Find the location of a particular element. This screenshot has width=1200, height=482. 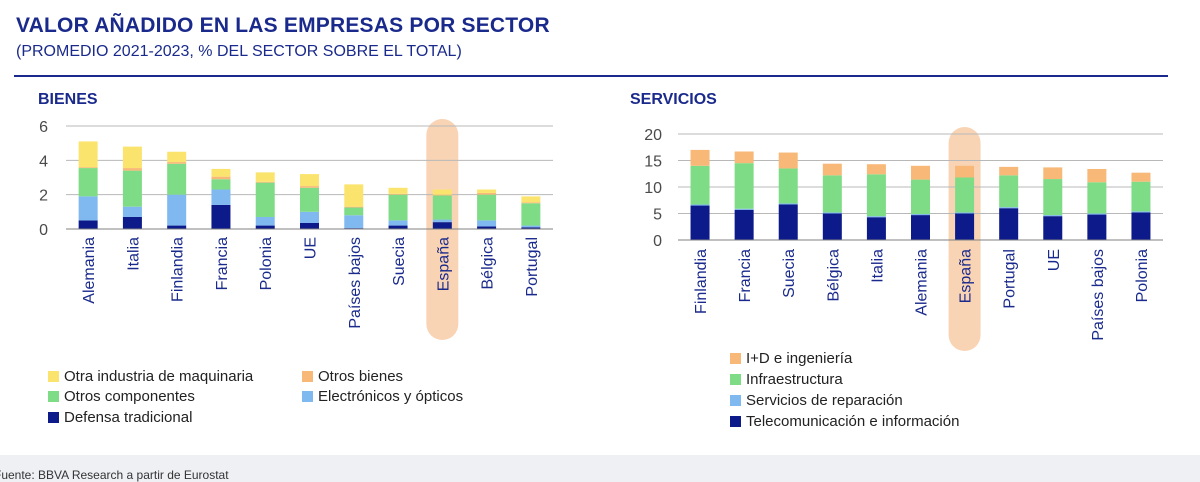

bar-bienes-belgica-electronicos-y-opticos is located at coordinates (487, 223).